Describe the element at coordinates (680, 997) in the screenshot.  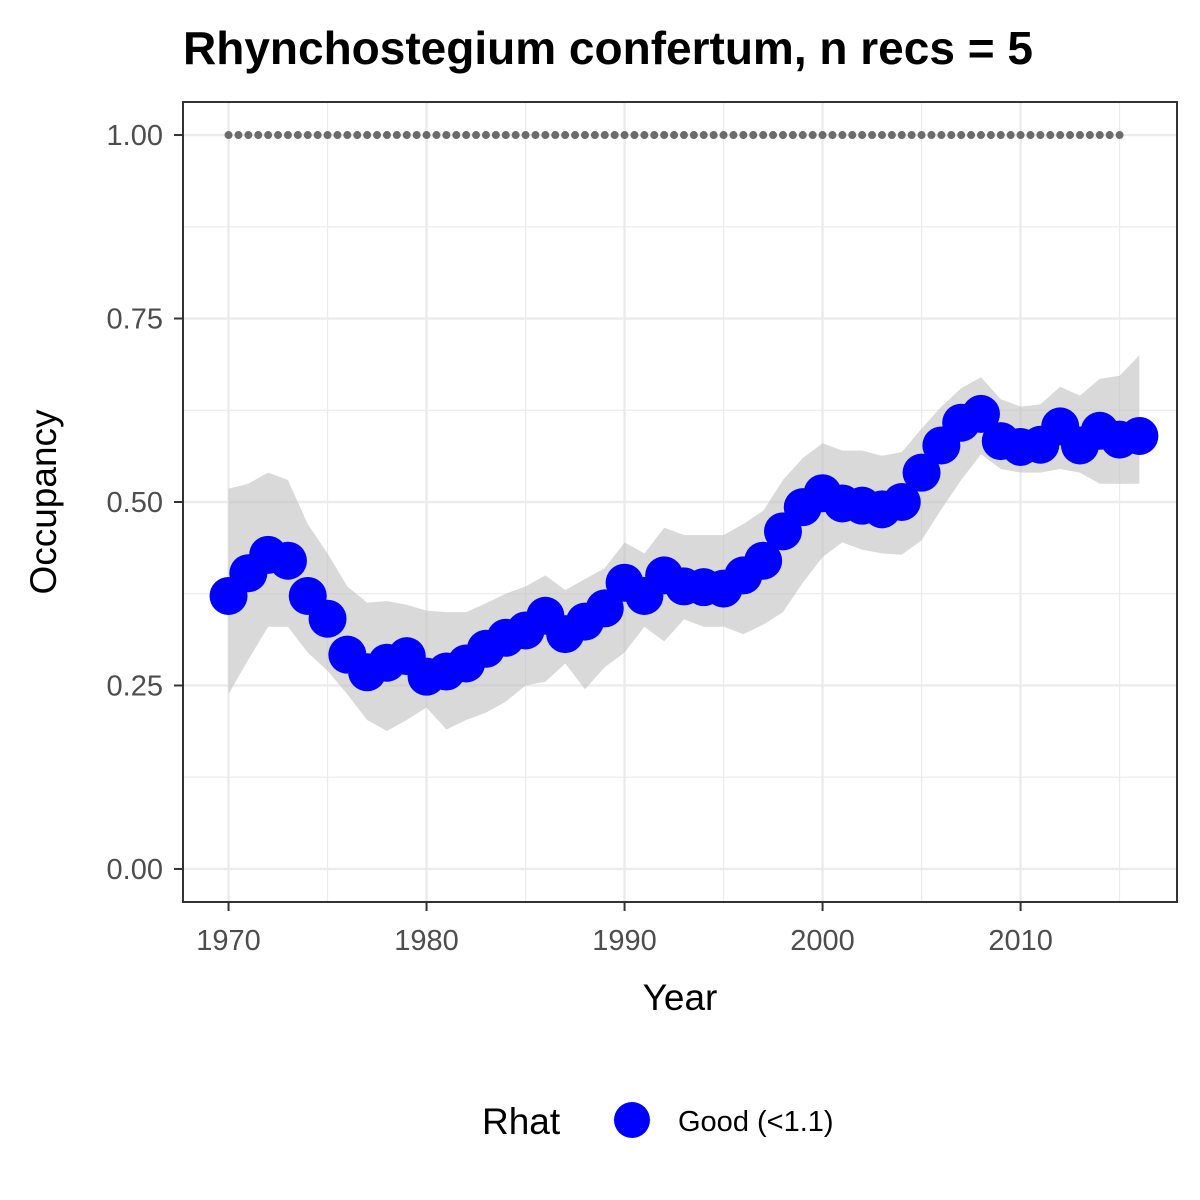
I see `x-axis-title: Year` at that location.